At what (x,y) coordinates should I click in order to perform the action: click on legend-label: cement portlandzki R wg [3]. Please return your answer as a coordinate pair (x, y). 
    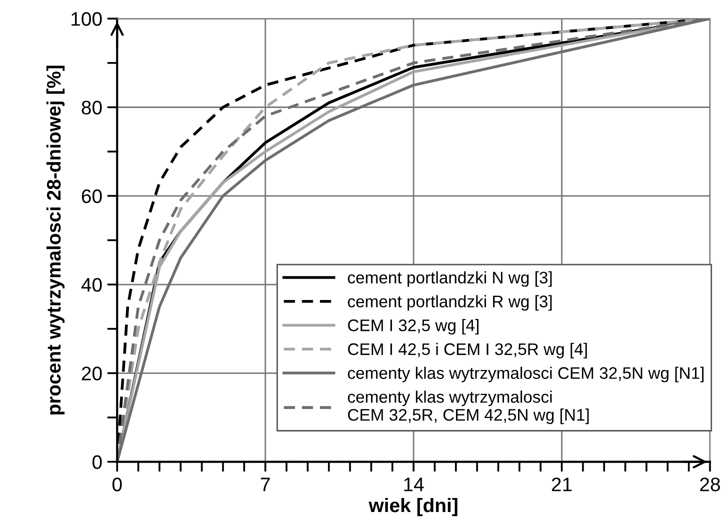
    Looking at the image, I should click on (450, 303).